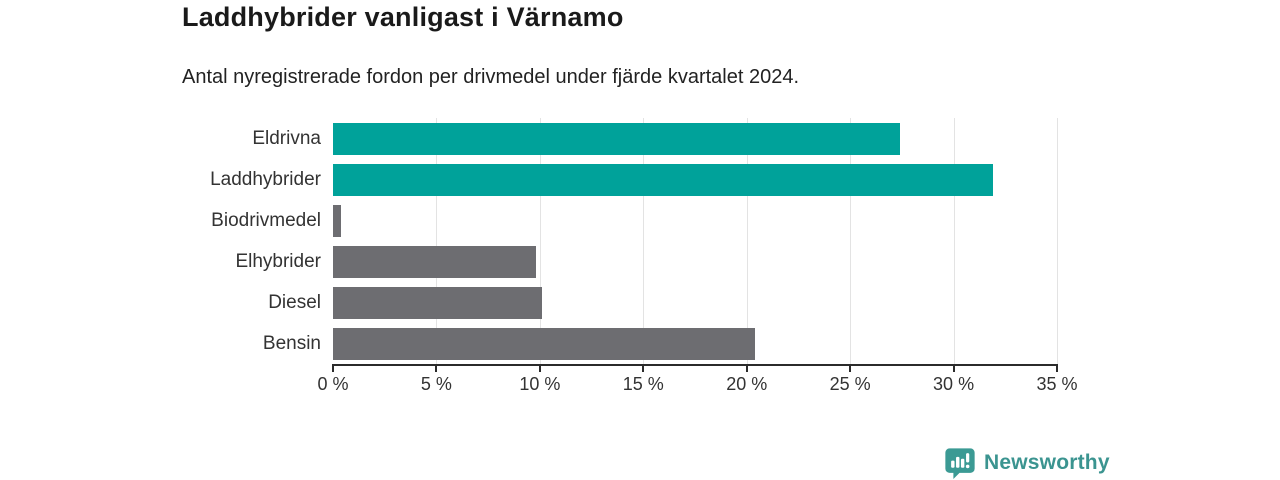 This screenshot has height=480, width=1280. Describe the element at coordinates (337, 220) in the screenshot. I see `bar-biodrivmedel` at that location.